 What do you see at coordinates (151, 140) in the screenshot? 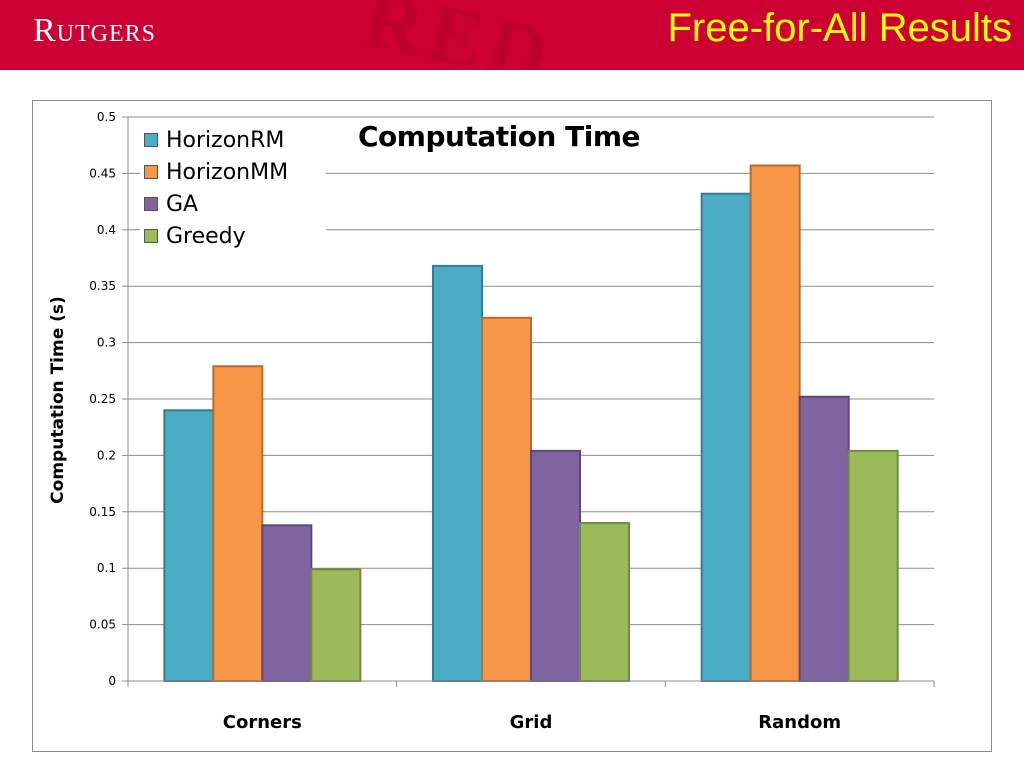
I see `legend-swatch-horizonrm` at bounding box center [151, 140].